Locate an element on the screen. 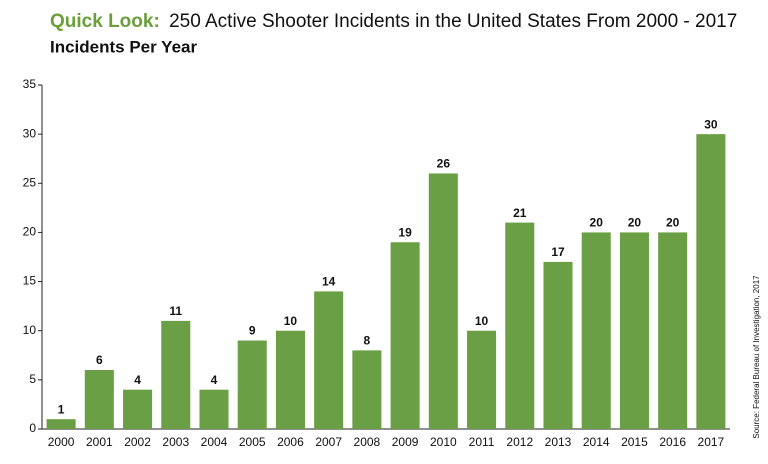  y-tick-label: 25 is located at coordinates (30, 182).